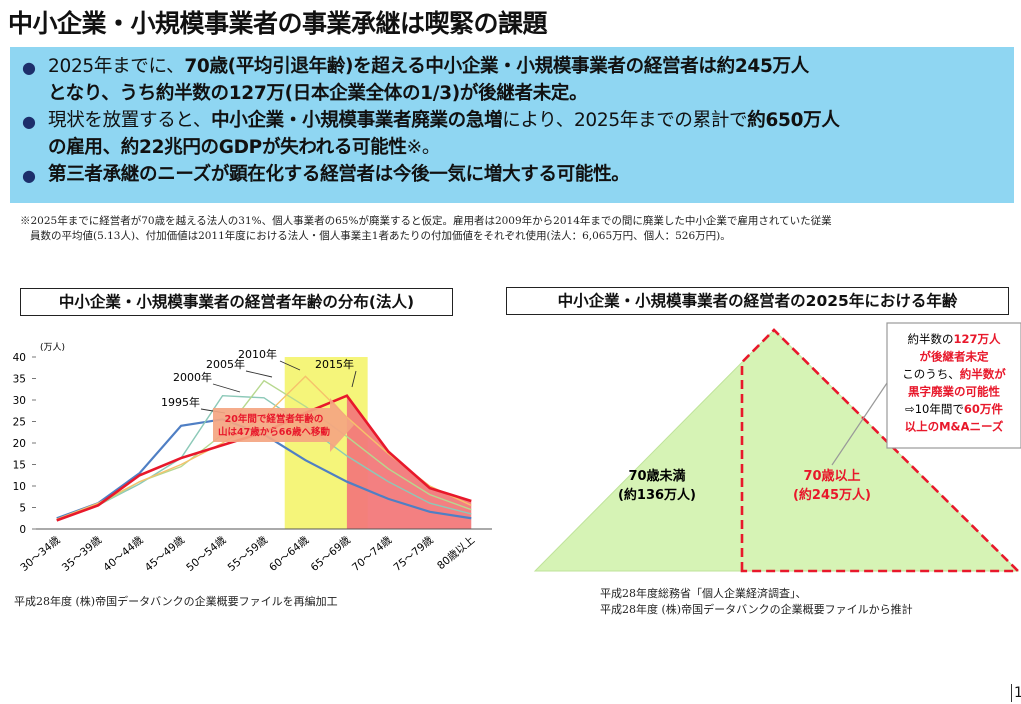 This screenshot has height=704, width=1021. Describe the element at coordinates (423, 147) in the screenshot. I see `plain-text: ※。` at that location.